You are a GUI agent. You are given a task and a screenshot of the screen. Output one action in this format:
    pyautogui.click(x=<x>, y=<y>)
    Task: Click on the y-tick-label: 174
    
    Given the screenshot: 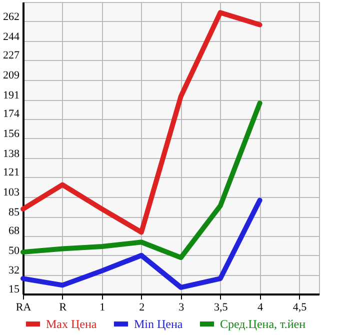 What is the action you would take?
    pyautogui.click(x=11, y=114)
    